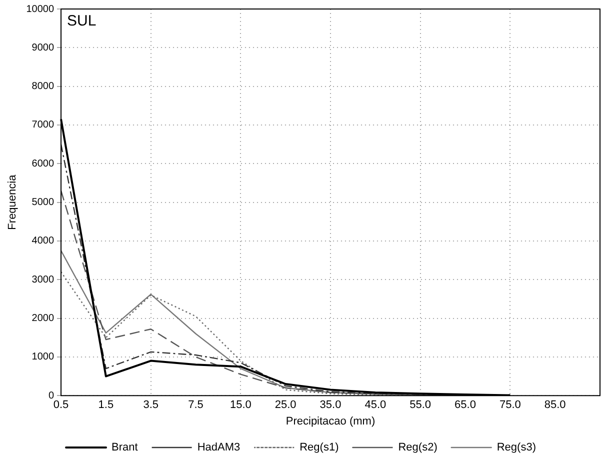 This screenshot has width=604, height=463. I want to click on x-tick-label: 25.0, so click(285, 405).